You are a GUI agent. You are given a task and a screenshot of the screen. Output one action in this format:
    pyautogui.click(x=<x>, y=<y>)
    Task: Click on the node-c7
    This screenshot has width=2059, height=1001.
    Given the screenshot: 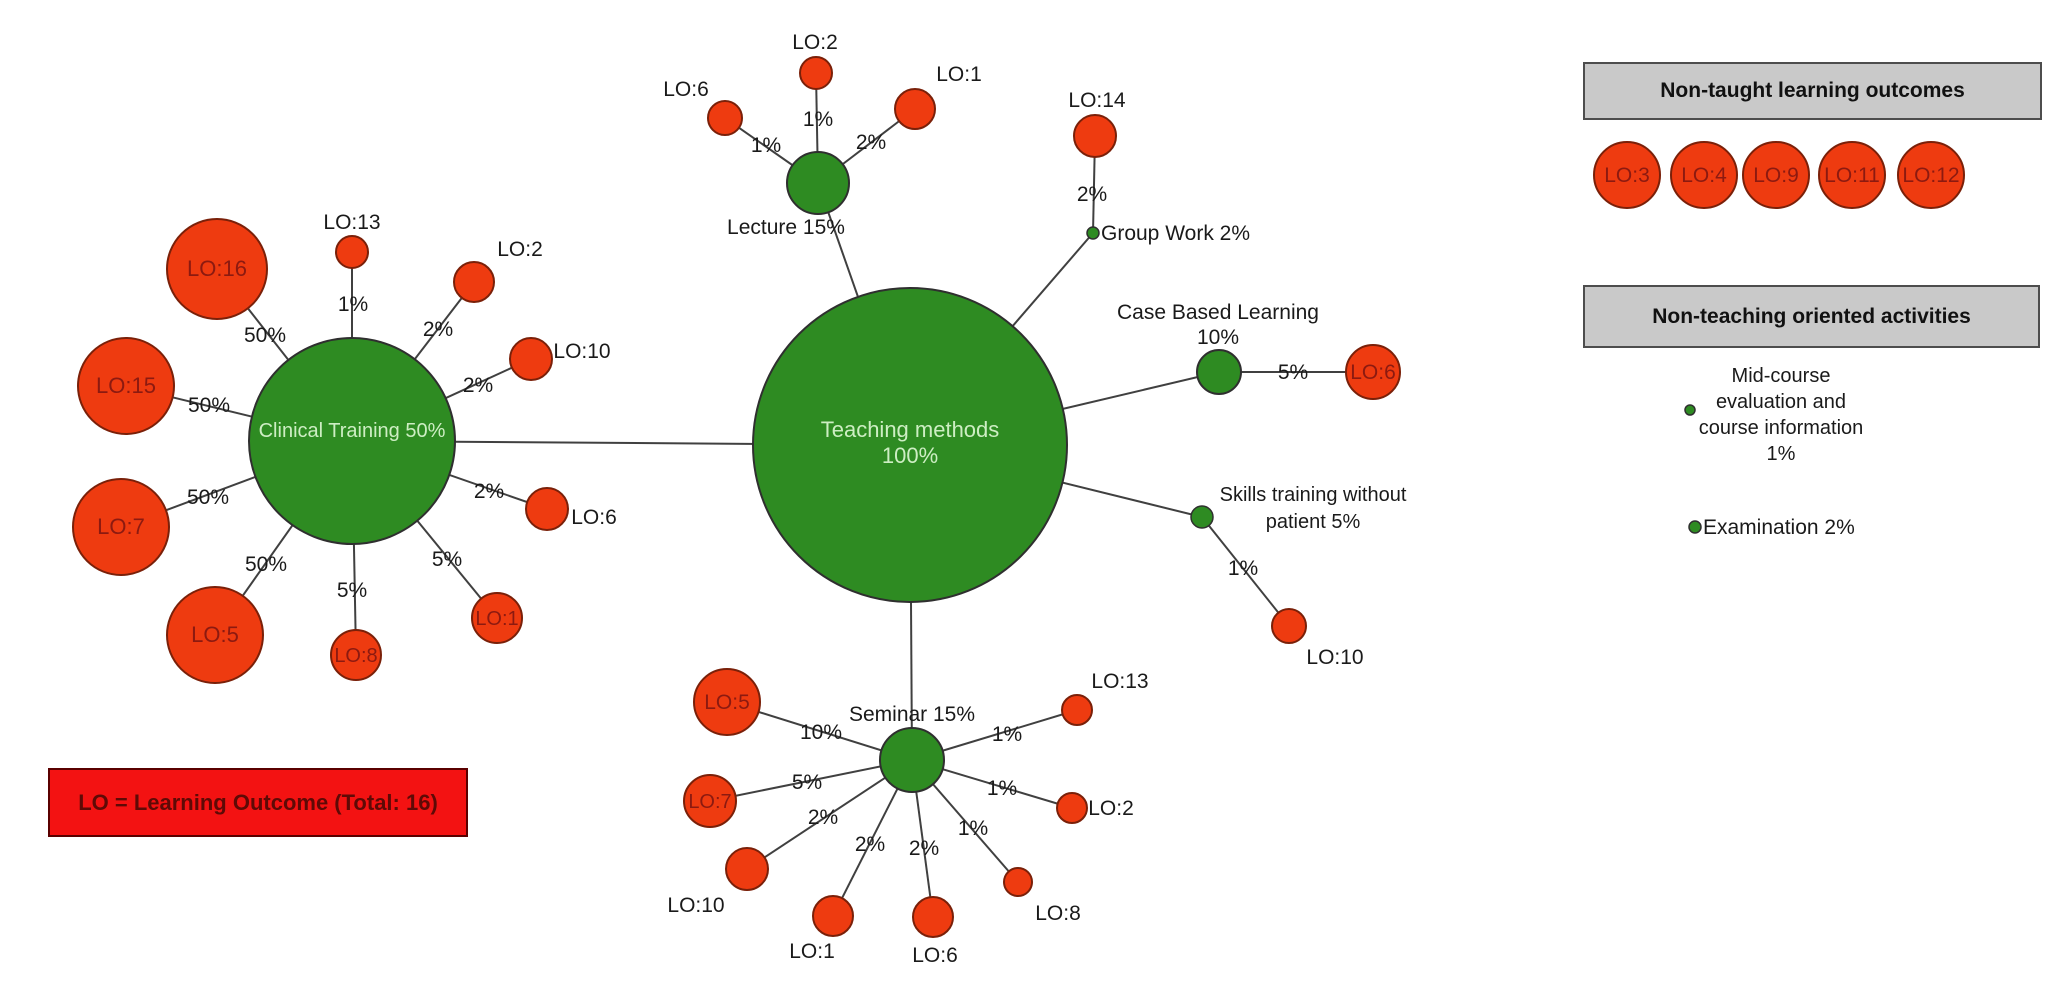 What is the action you would take?
    pyautogui.click(x=121, y=527)
    